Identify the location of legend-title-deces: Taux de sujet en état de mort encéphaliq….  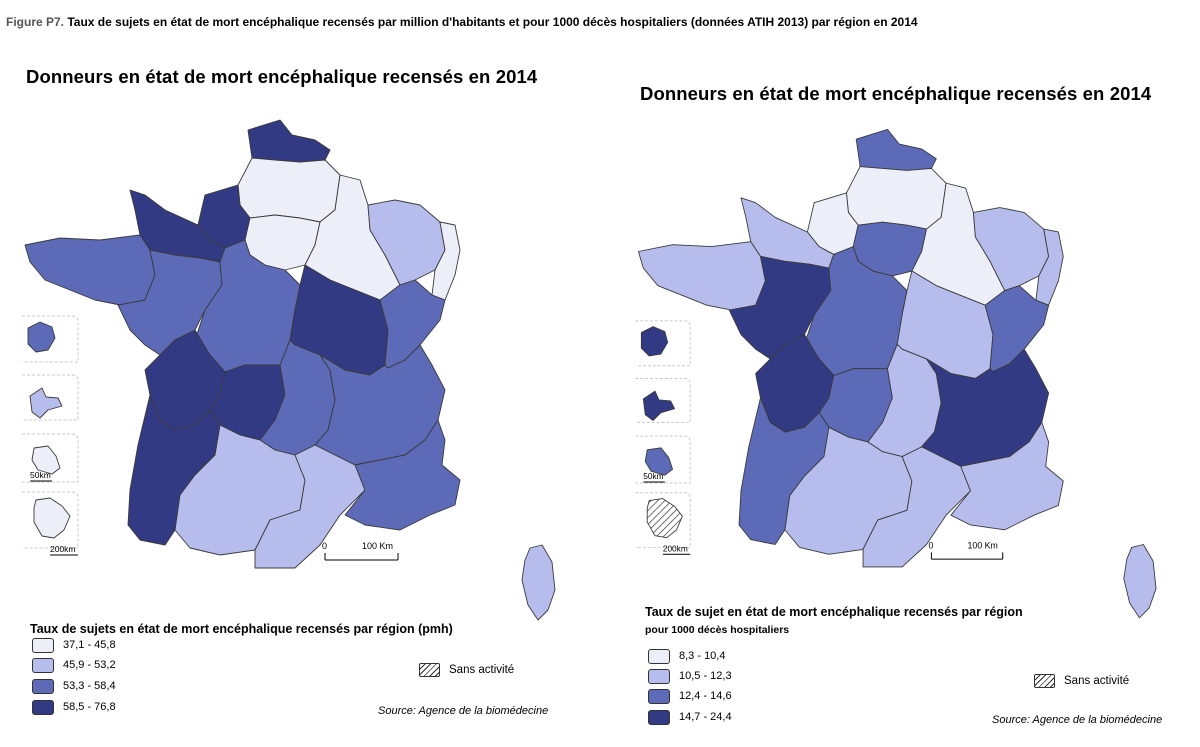
(834, 612).